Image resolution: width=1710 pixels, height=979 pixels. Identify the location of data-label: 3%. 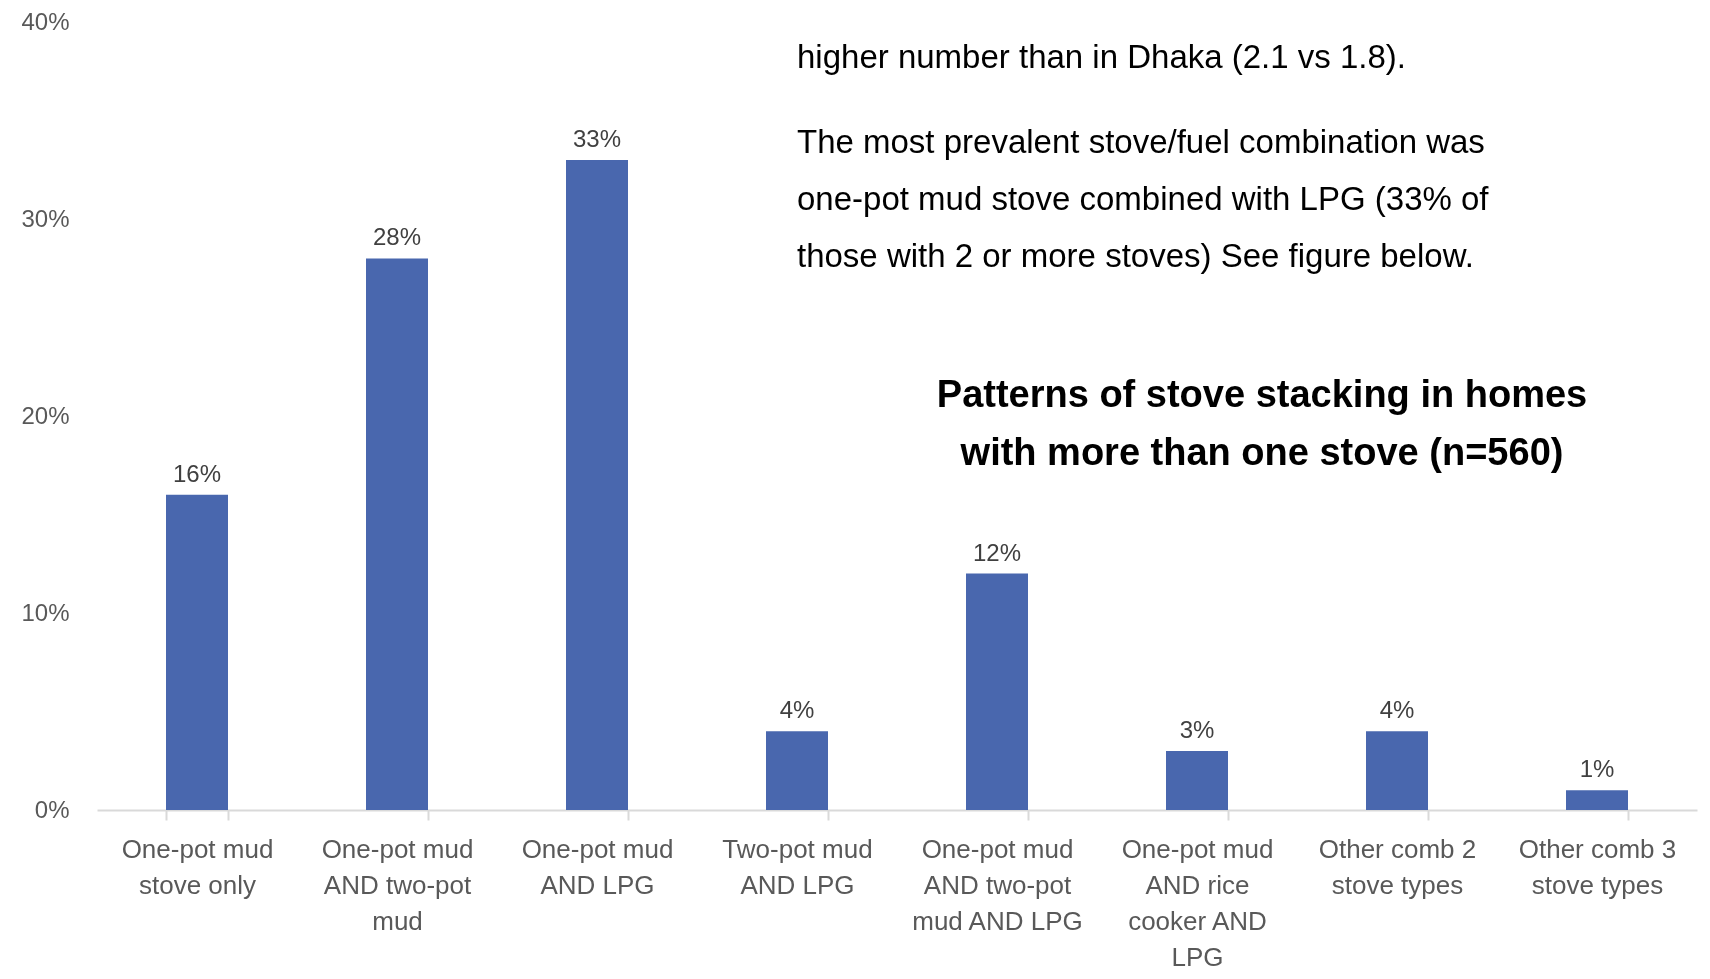
(1197, 729).